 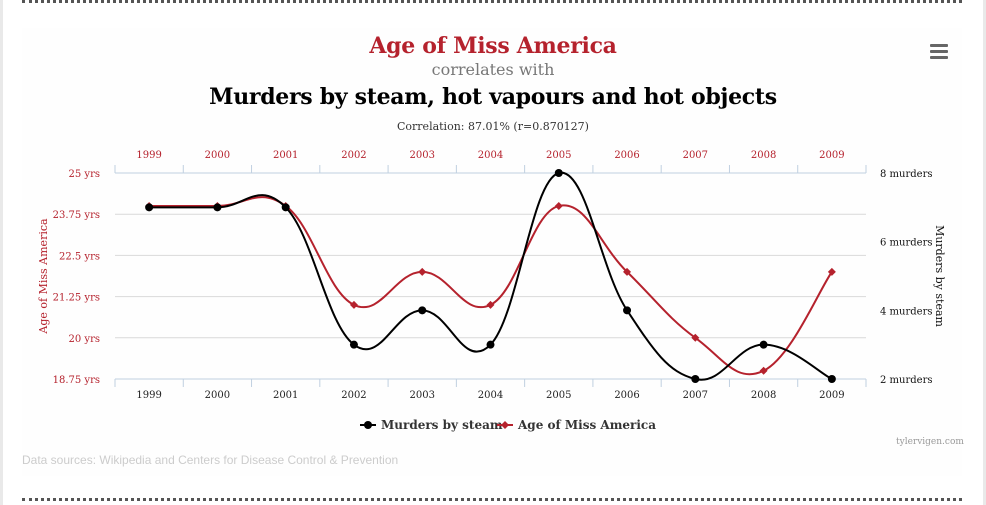 What do you see at coordinates (626, 155) in the screenshot?
I see `top-x-tick-label: 2006` at bounding box center [626, 155].